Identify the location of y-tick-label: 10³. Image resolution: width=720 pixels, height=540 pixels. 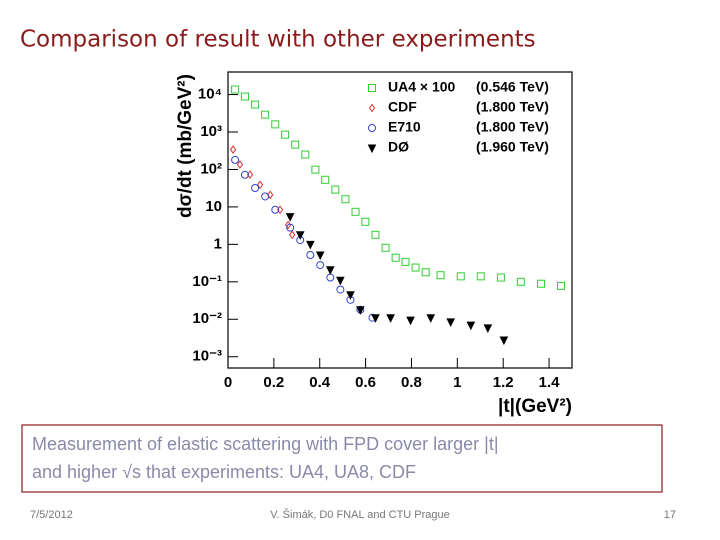
(211, 131).